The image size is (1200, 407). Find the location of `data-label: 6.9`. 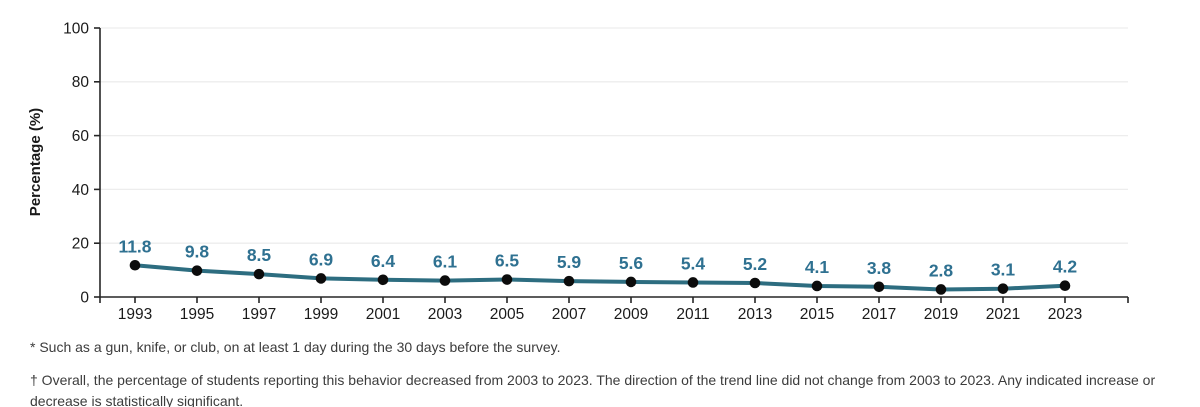

data-label: 6.9 is located at coordinates (321, 259).